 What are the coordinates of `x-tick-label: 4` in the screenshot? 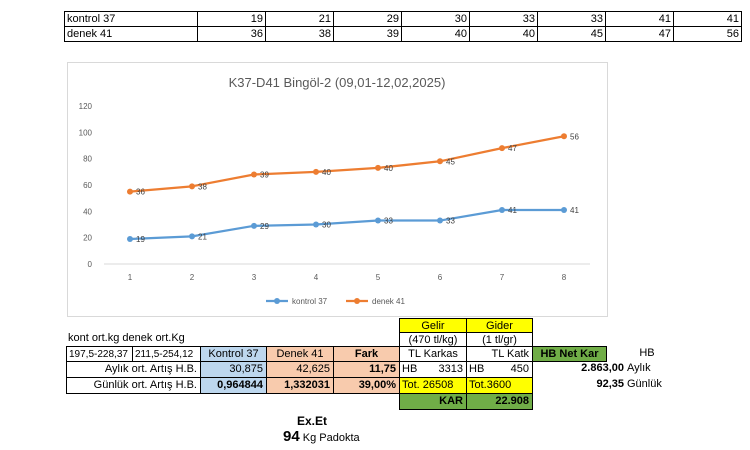 It's located at (316, 277).